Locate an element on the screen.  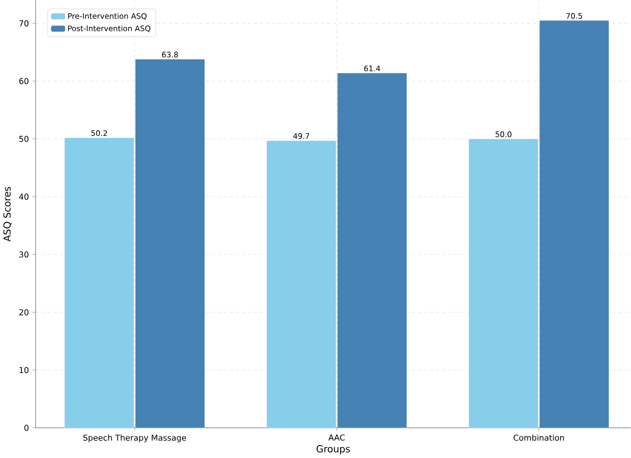
y-tick-label: 70 is located at coordinates (23, 23).